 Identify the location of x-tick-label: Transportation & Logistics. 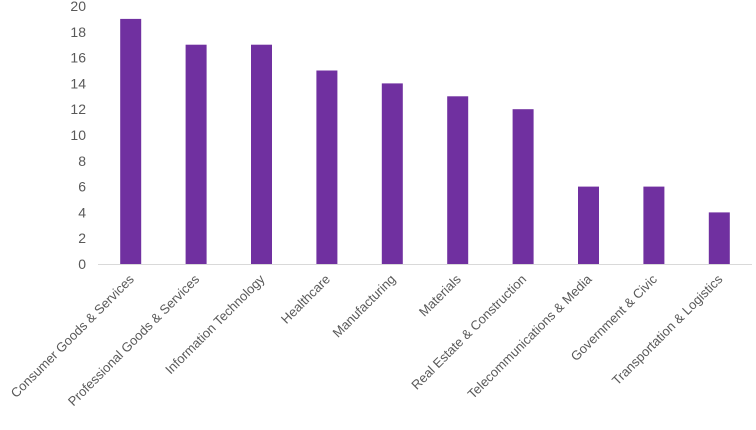
(667, 329).